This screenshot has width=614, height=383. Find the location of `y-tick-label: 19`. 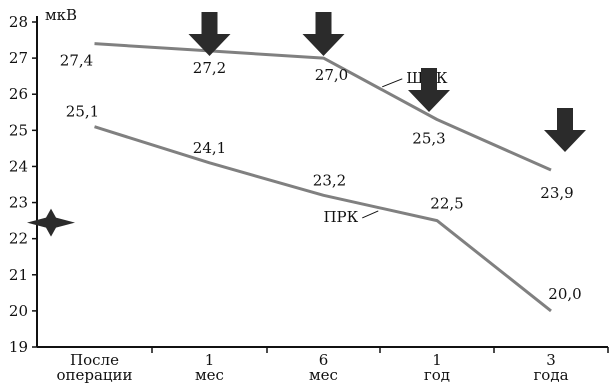

y-tick-label: 19 is located at coordinates (18, 347).